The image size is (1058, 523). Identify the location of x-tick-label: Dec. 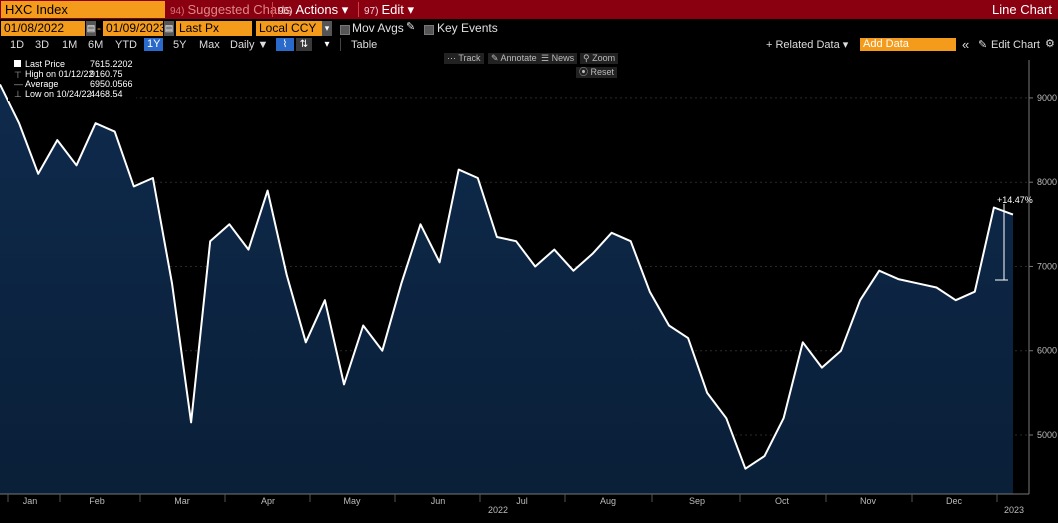
(954, 501).